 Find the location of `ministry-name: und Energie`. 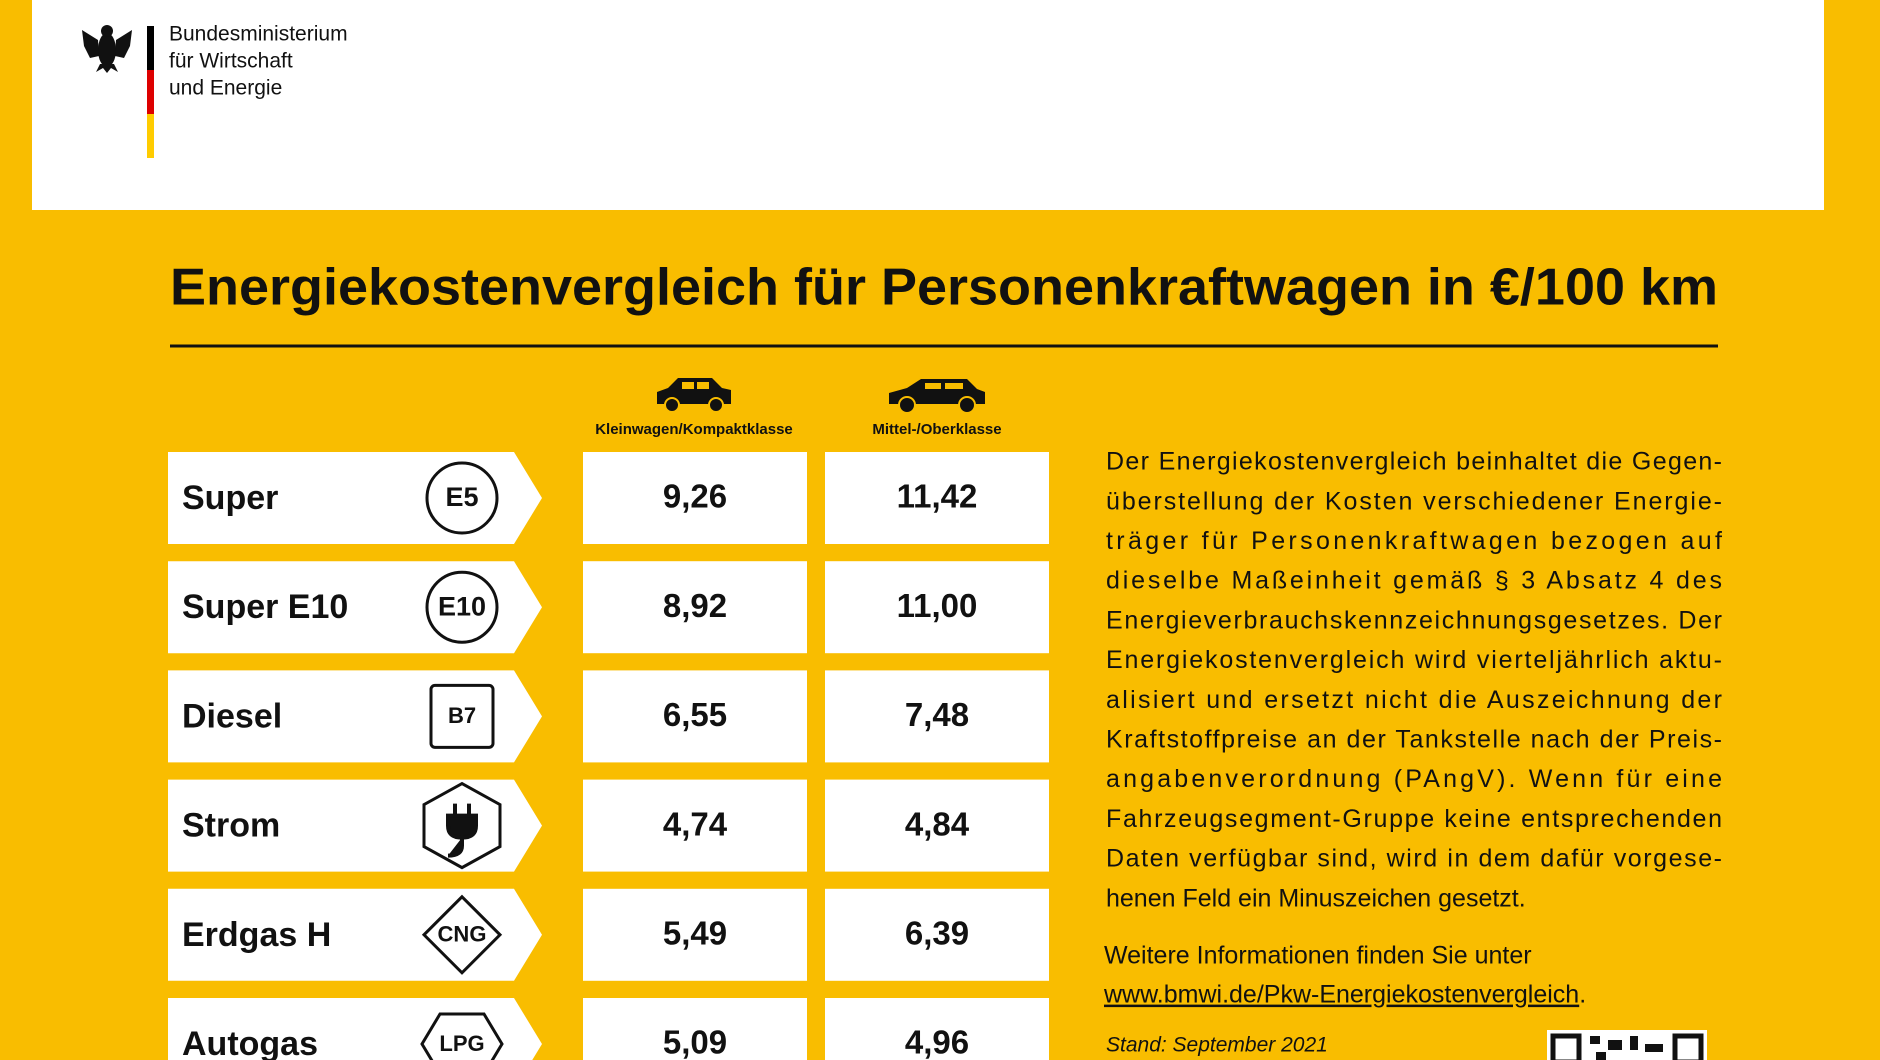

ministry-name: und Energie is located at coordinates (225, 88).